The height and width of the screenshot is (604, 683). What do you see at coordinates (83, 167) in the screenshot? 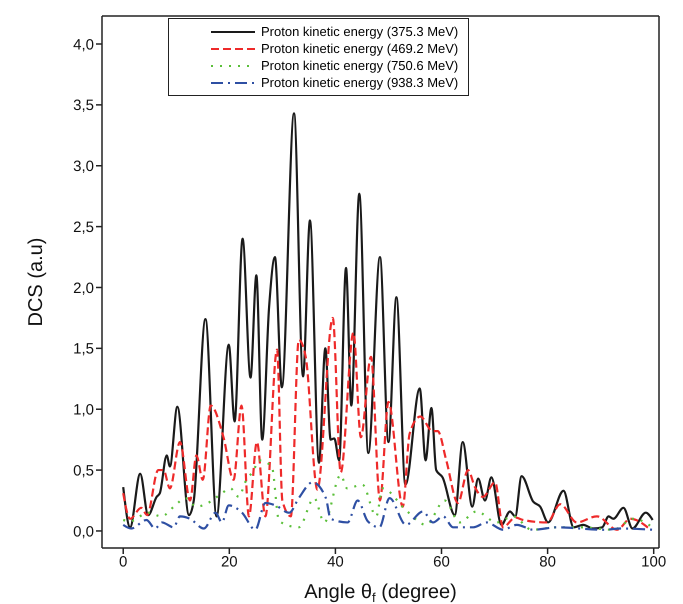
I see `y-tick-label: 3,0` at bounding box center [83, 167].